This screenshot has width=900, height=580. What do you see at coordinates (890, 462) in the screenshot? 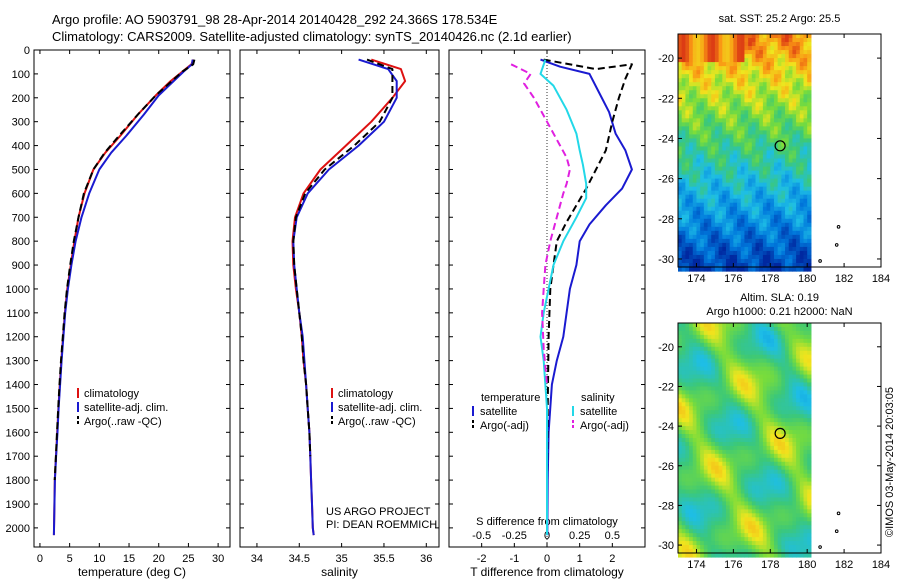
I see `imos-stamp: ©IMOS 03-May-2014 20:03:05` at bounding box center [890, 462].